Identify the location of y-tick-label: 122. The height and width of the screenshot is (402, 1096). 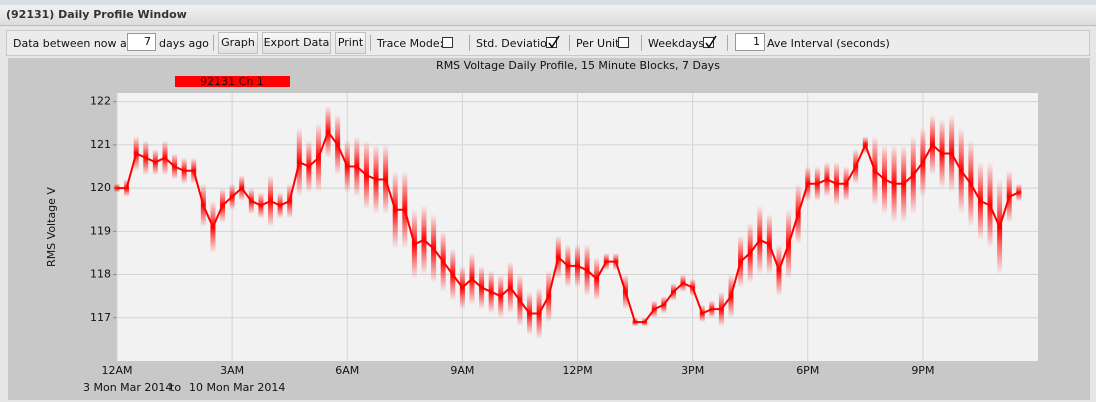
(100, 101).